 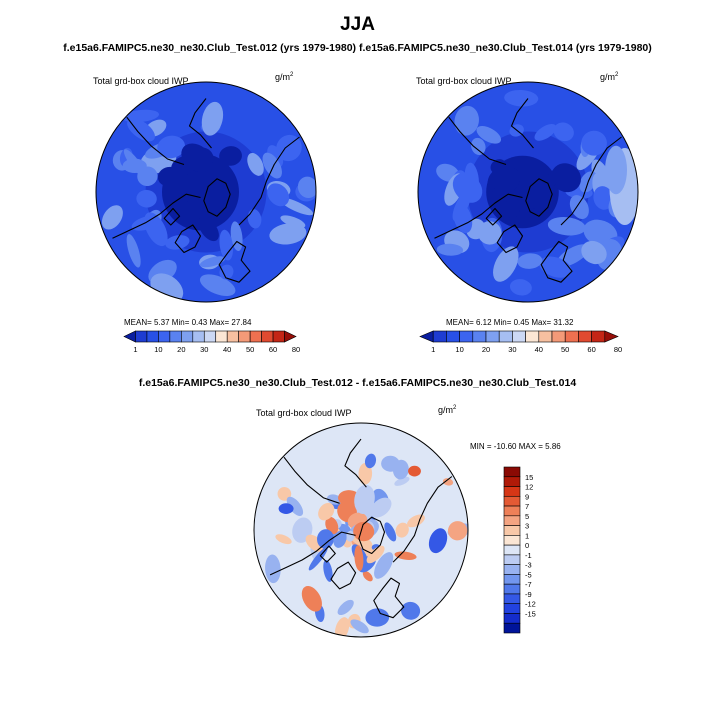 What do you see at coordinates (528, 584) in the screenshot?
I see `diff-colorbar-label-11: -7` at bounding box center [528, 584].